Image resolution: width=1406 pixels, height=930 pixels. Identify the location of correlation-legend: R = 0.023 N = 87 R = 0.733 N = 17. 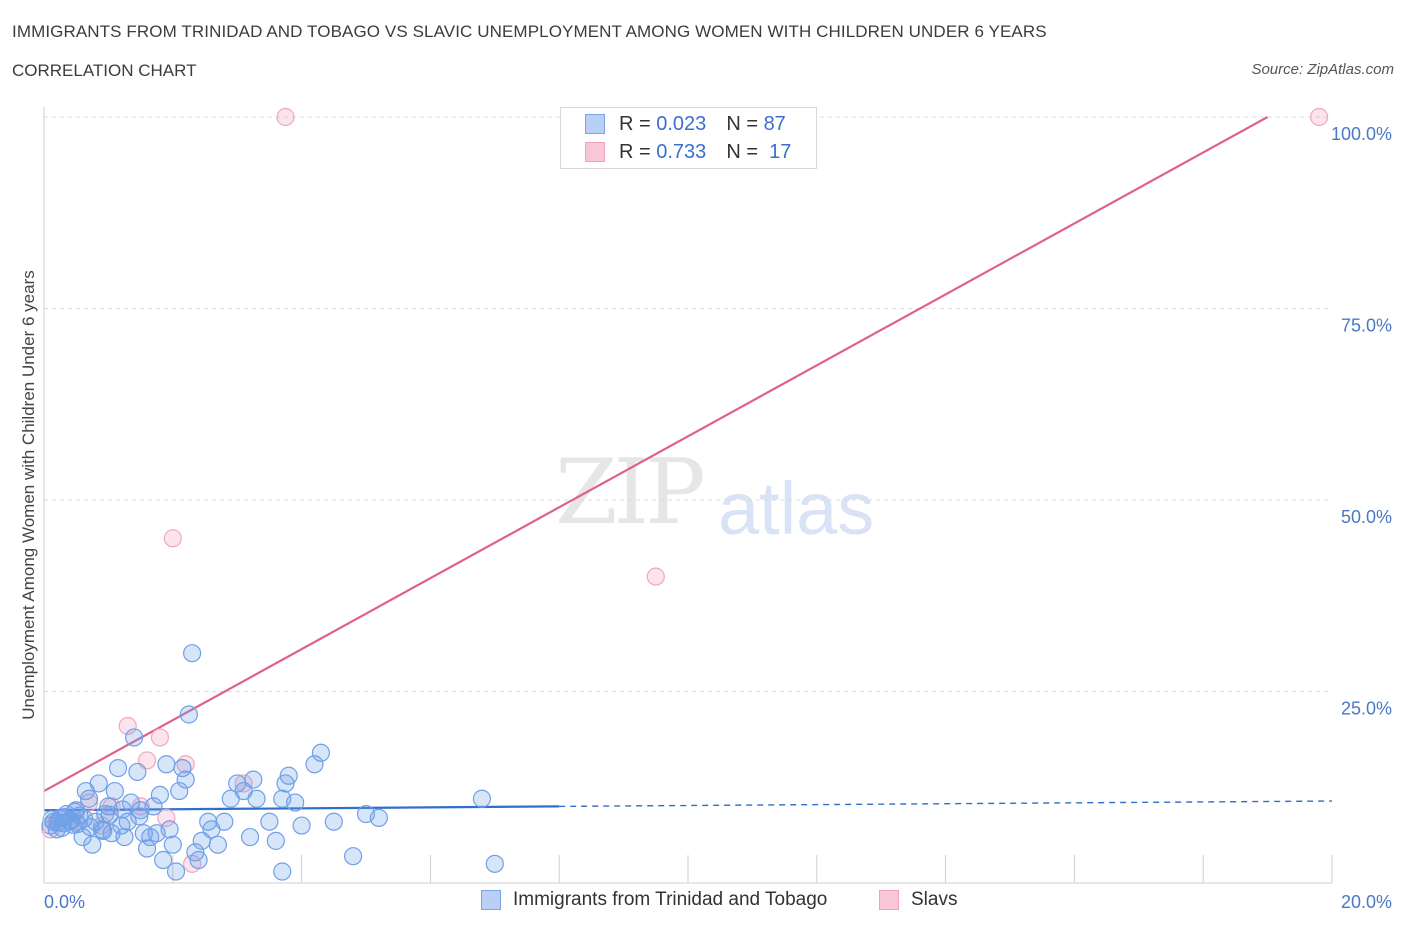
(688, 138).